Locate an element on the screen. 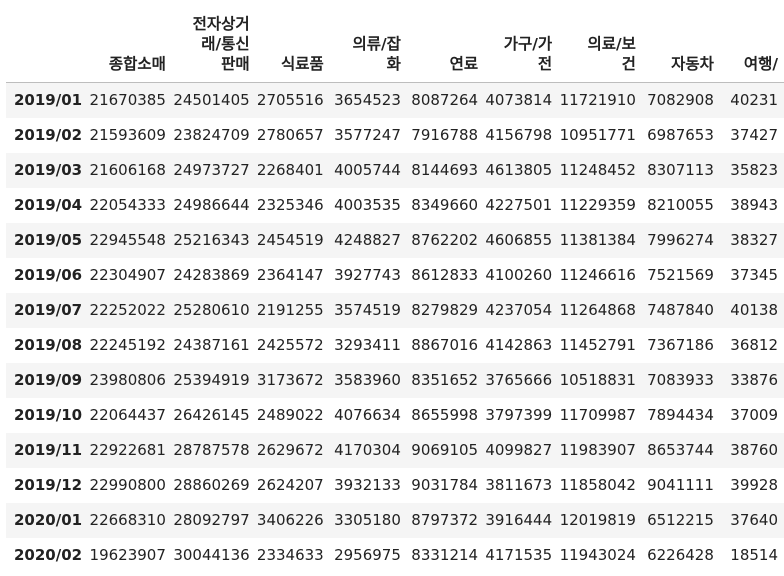 This screenshot has height=576, width=784. row-index: 2019/07 is located at coordinates (48, 310).